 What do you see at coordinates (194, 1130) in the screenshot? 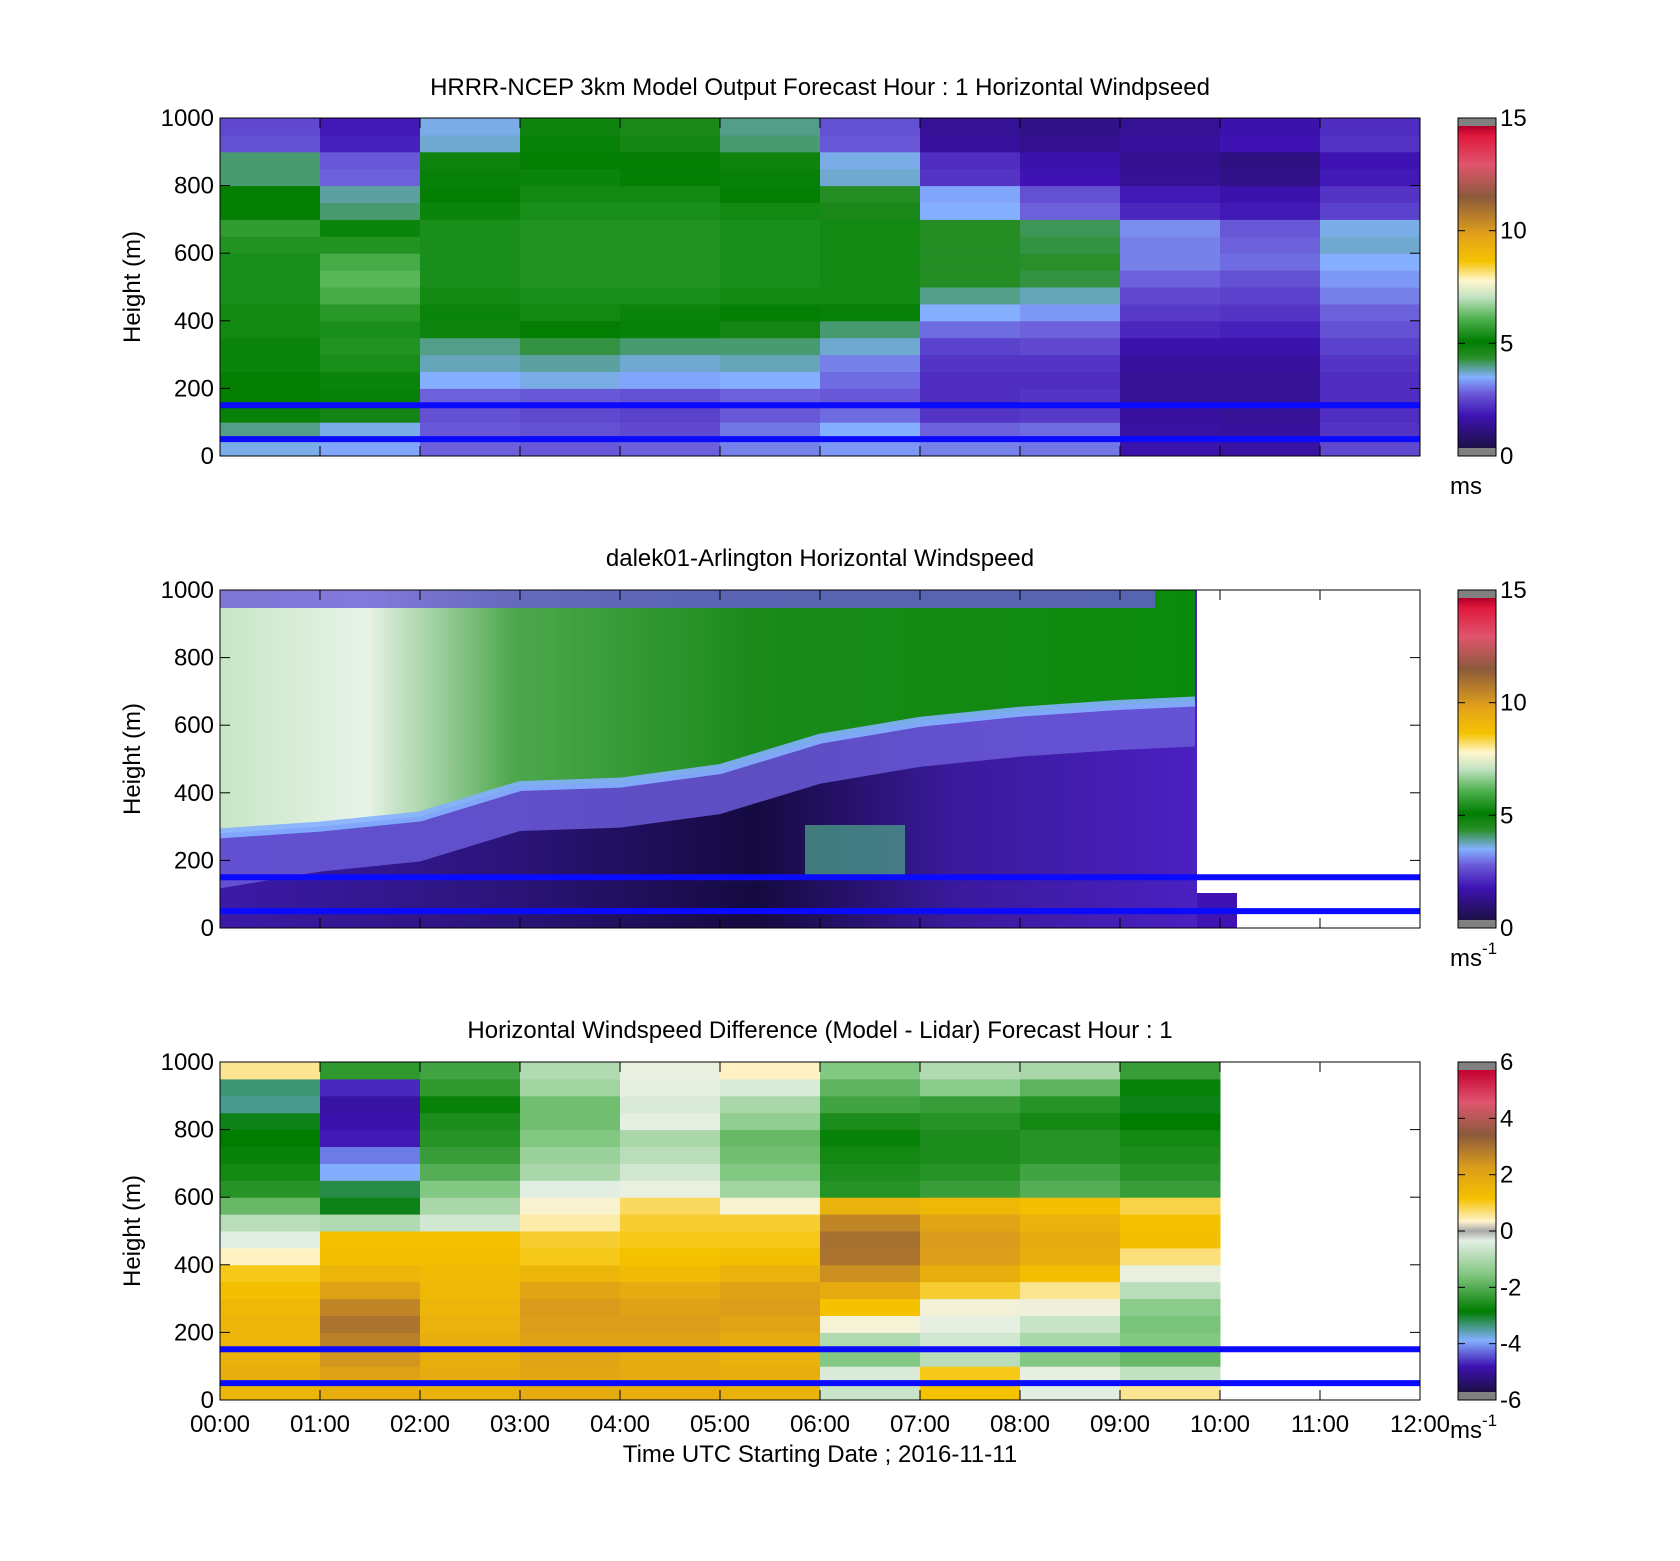
I see `y-tick-label: 800` at bounding box center [194, 1130].